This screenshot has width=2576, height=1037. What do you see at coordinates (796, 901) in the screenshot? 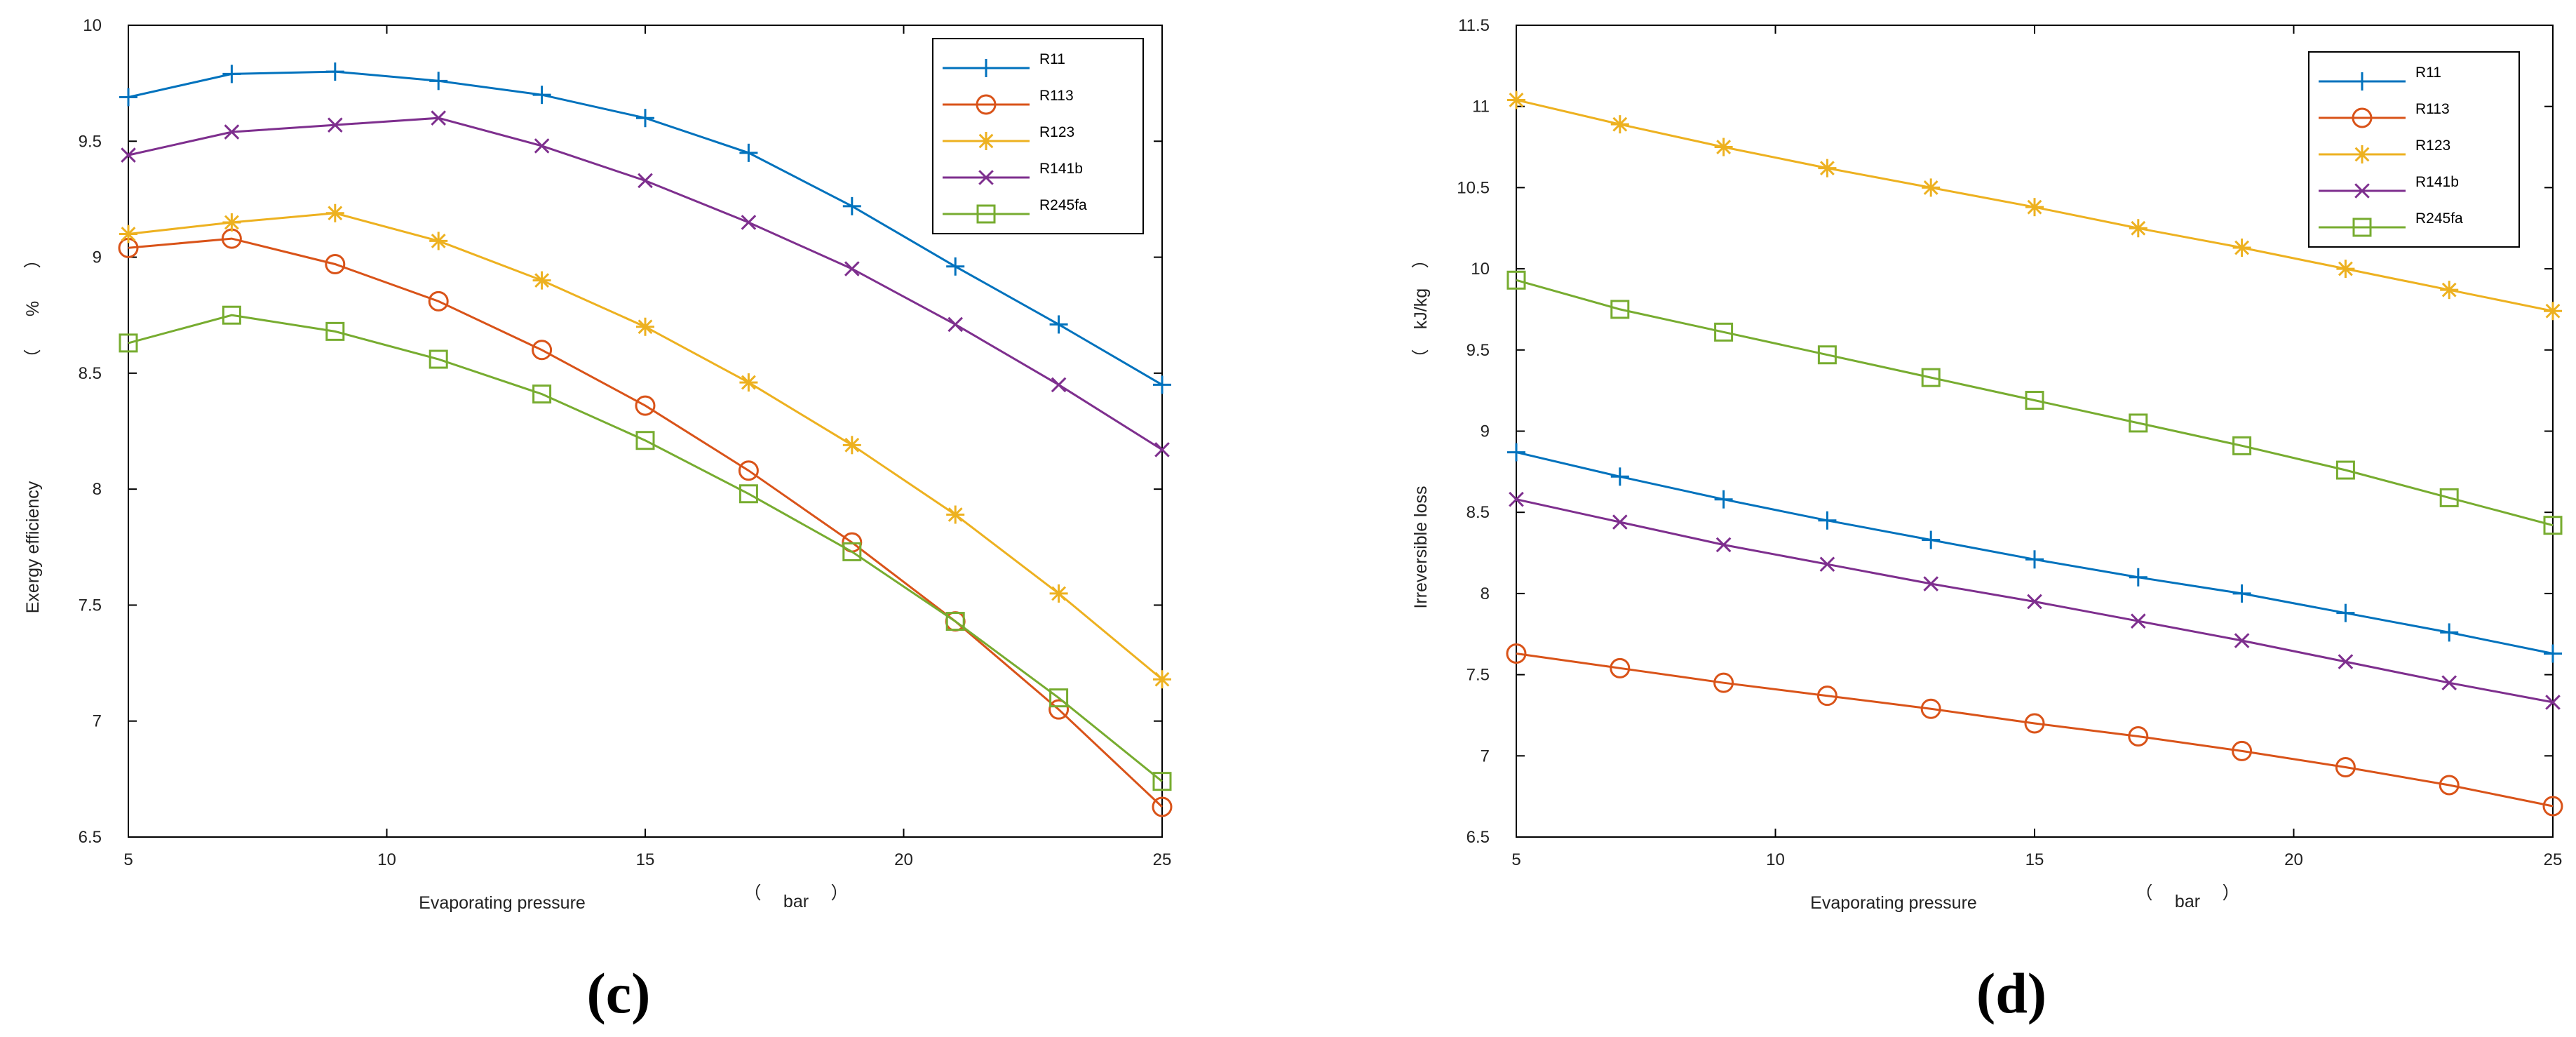
I see `x-axis-unit: bar` at bounding box center [796, 901].